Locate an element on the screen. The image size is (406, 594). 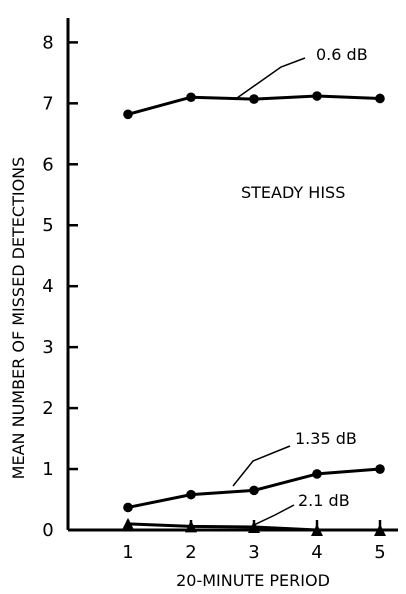
y-tick-label: 1 is located at coordinates (47, 469).